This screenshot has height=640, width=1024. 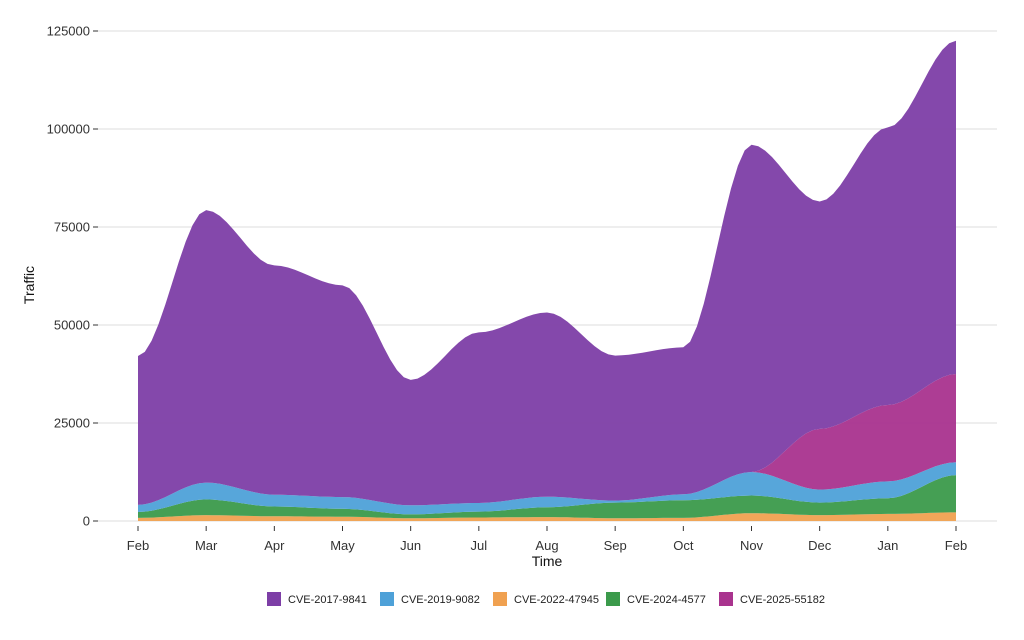 I want to click on legend-label: CVE-2025-55182, so click(x=782, y=600).